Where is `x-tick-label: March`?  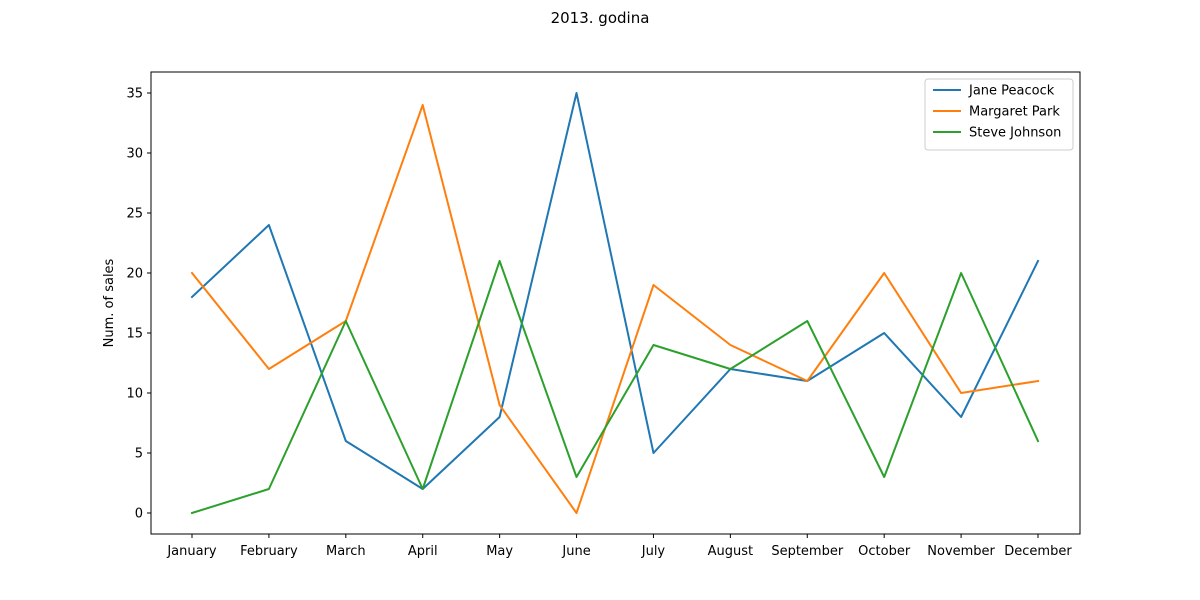 x-tick-label: March is located at coordinates (346, 551).